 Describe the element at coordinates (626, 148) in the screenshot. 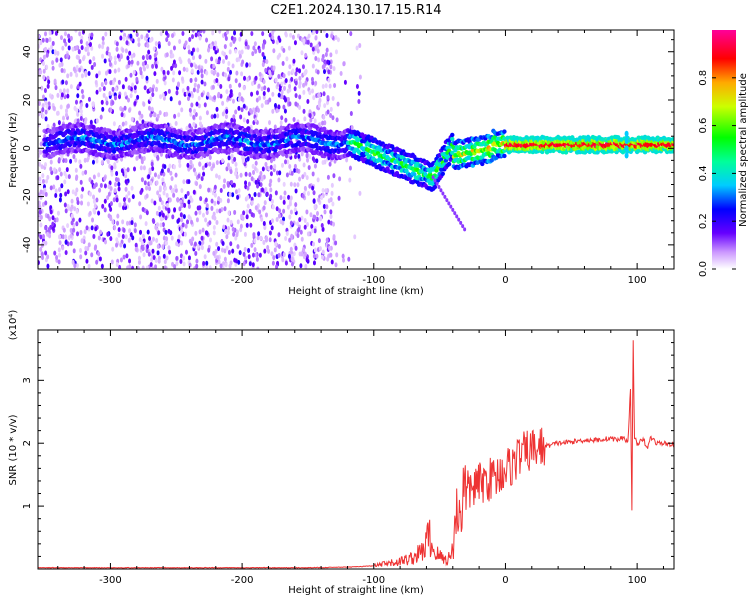

I see `spike-cell` at that location.